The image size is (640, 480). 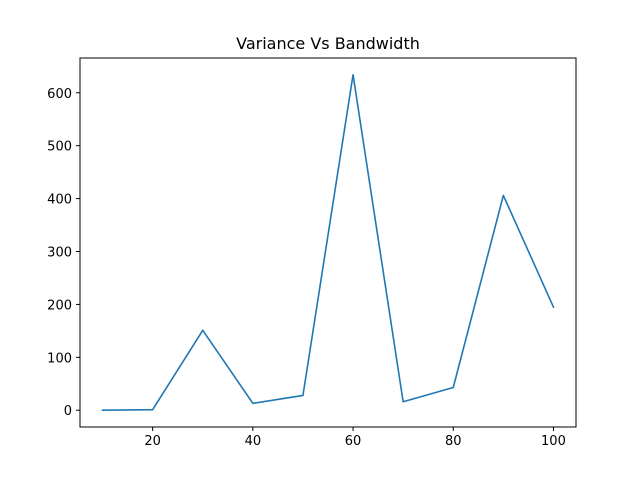 What do you see at coordinates (353, 441) in the screenshot?
I see `x-tick-label: 60` at bounding box center [353, 441].